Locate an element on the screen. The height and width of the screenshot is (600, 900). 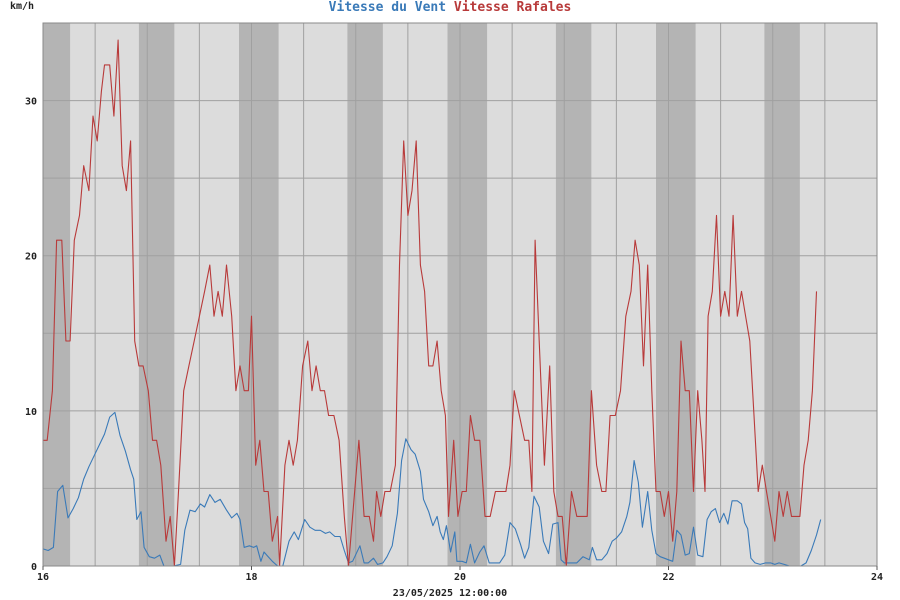
y-tick-label: 20 is located at coordinates (31, 257).